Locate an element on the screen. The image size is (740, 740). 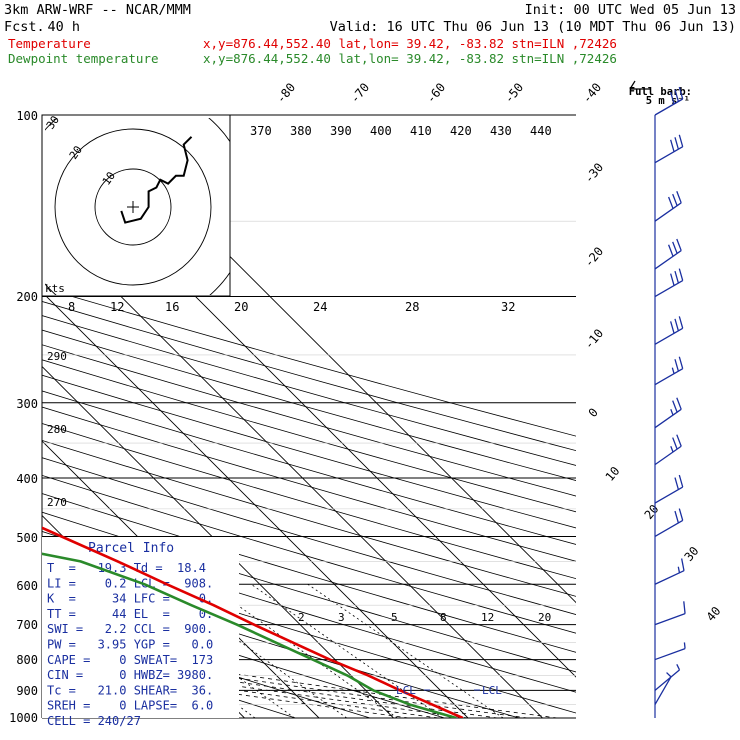
wind-scale-12: 12 is located at coordinates (117, 307).